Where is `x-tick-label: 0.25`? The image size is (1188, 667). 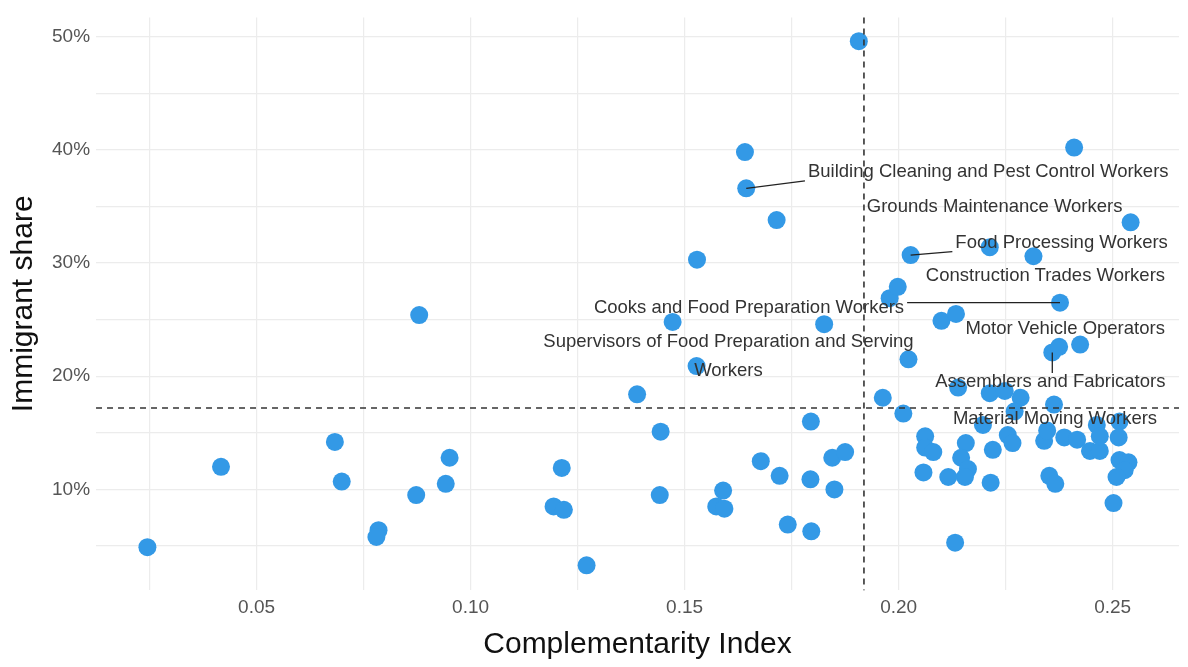 x-tick-label: 0.25 is located at coordinates (1113, 606).